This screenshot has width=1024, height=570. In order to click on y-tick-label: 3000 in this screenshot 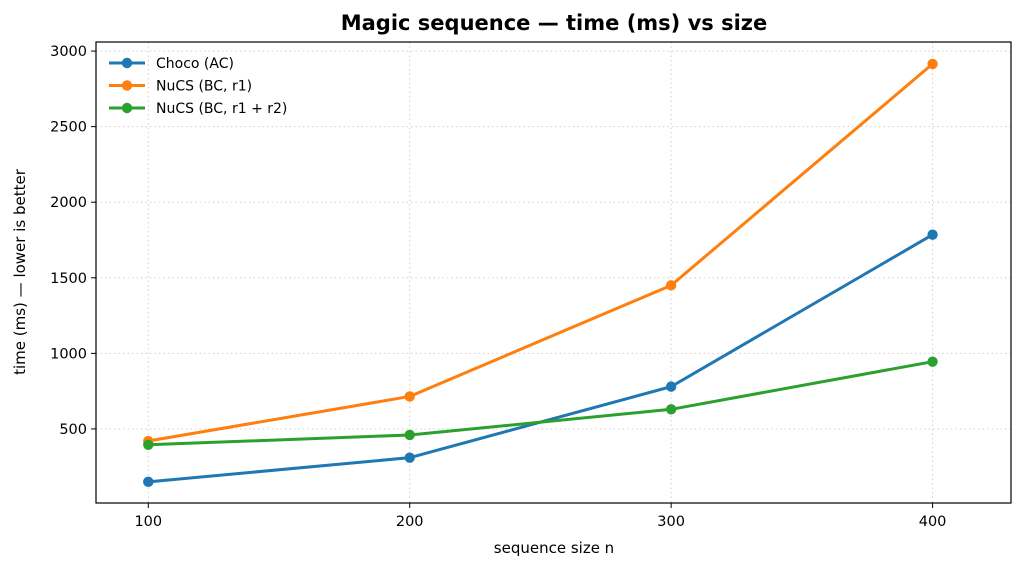, I will do `click(68, 52)`.